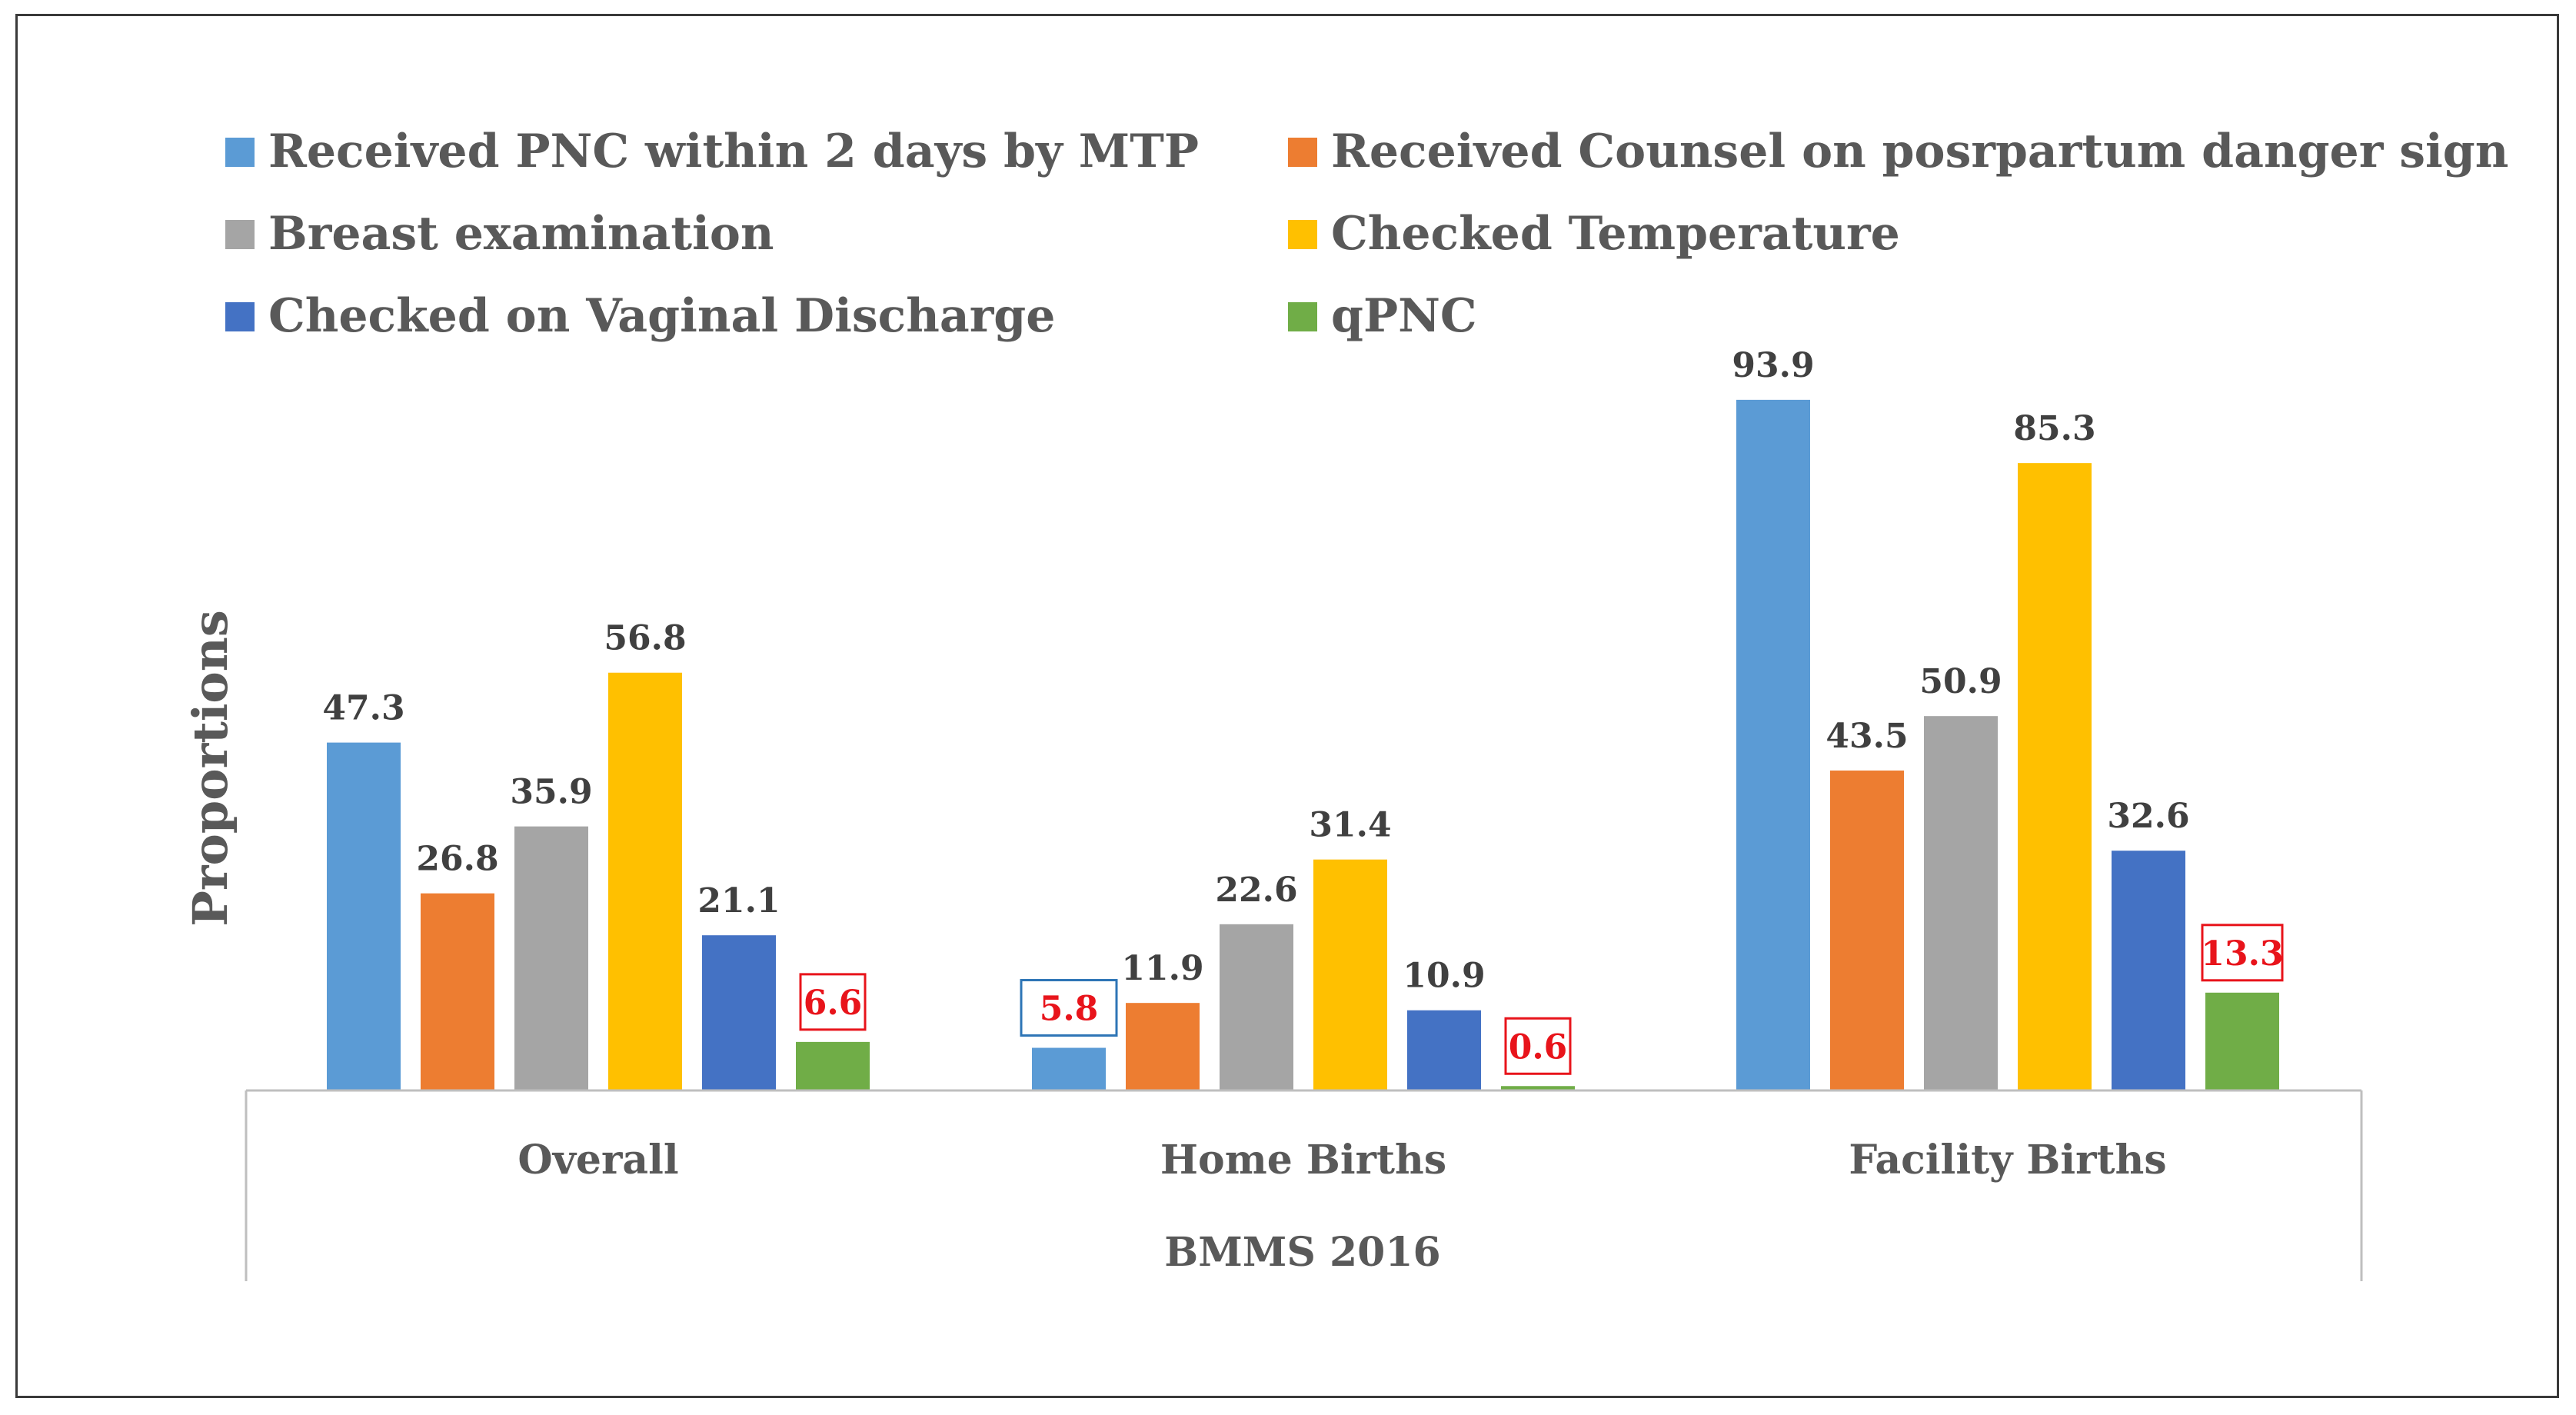 The height and width of the screenshot is (1415, 2576). What do you see at coordinates (1304, 1185) in the screenshot?
I see `x-axis: Overall Home Births Facility Births` at bounding box center [1304, 1185].